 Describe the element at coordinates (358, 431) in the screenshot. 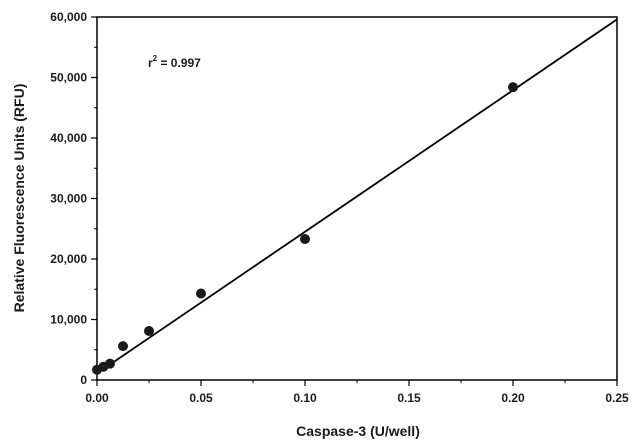

I see `x-axis-label: Caspase-3 (U/well)` at that location.